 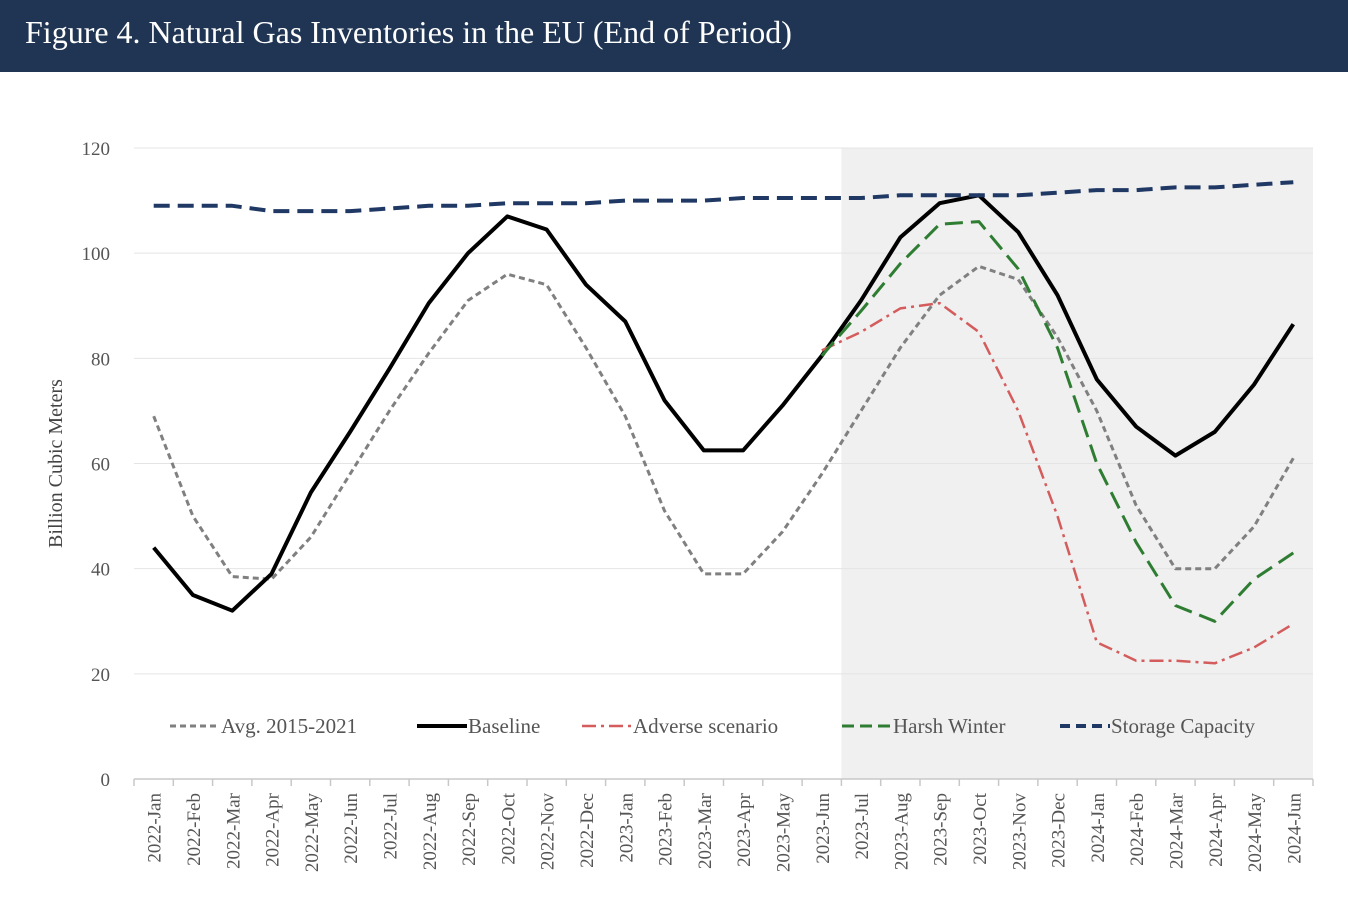 I want to click on series-line-adverse-scenario, so click(x=1057, y=483).